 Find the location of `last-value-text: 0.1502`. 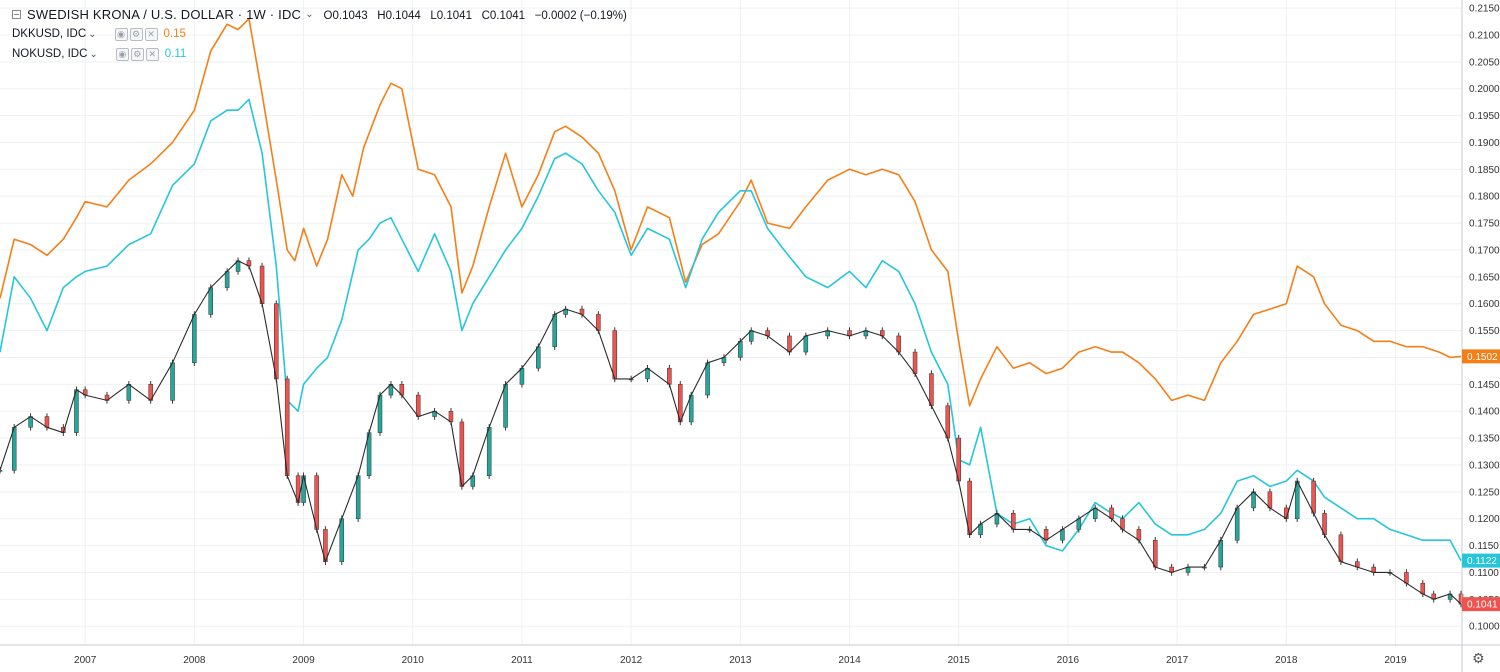

last-value-text: 0.1502 is located at coordinates (1482, 357).